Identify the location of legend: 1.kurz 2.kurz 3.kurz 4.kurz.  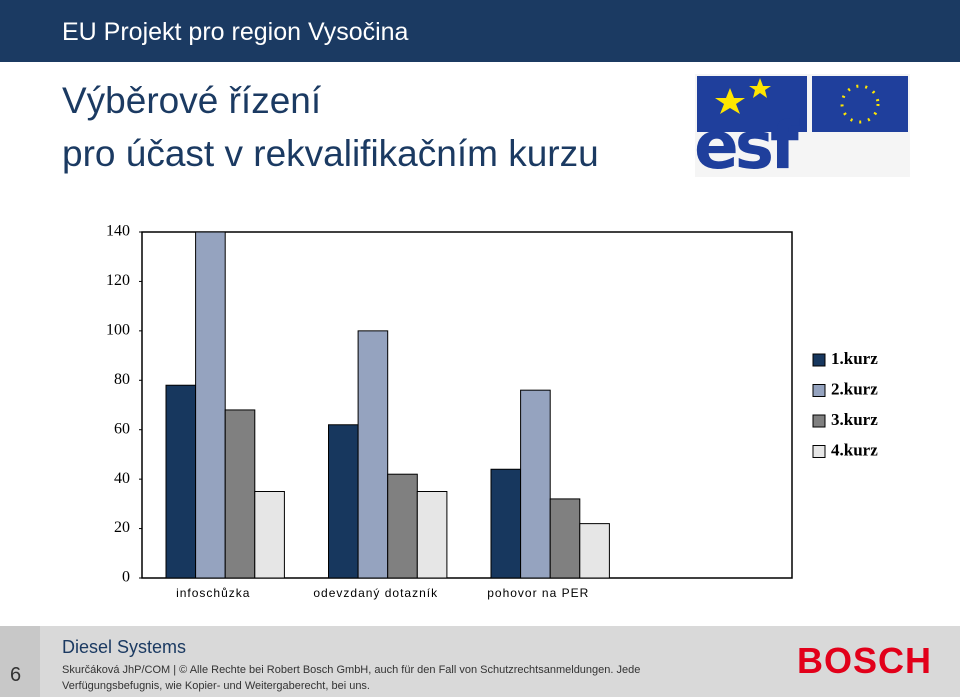
(845, 404).